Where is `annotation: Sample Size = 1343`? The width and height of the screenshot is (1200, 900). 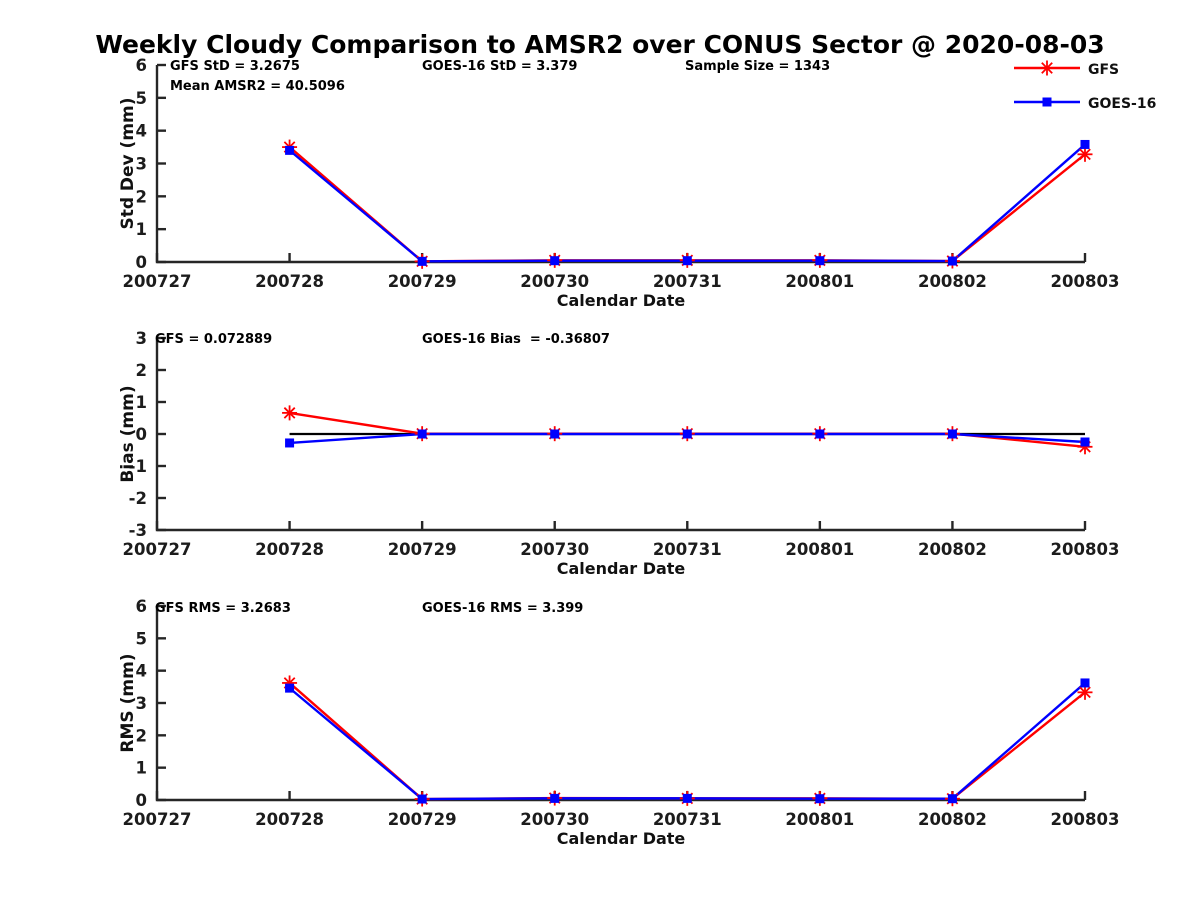 annotation: Sample Size = 1343 is located at coordinates (757, 66).